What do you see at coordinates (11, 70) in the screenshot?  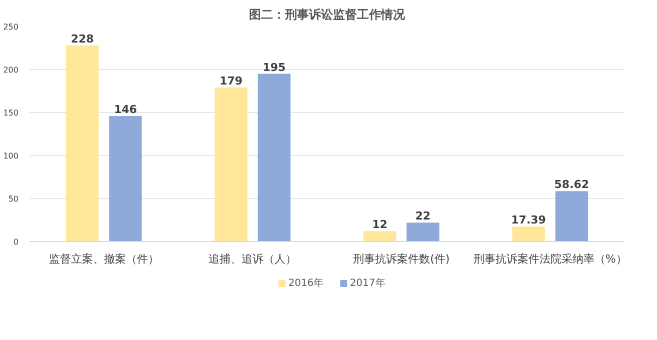 I see `y-tick-label: 200` at bounding box center [11, 70].